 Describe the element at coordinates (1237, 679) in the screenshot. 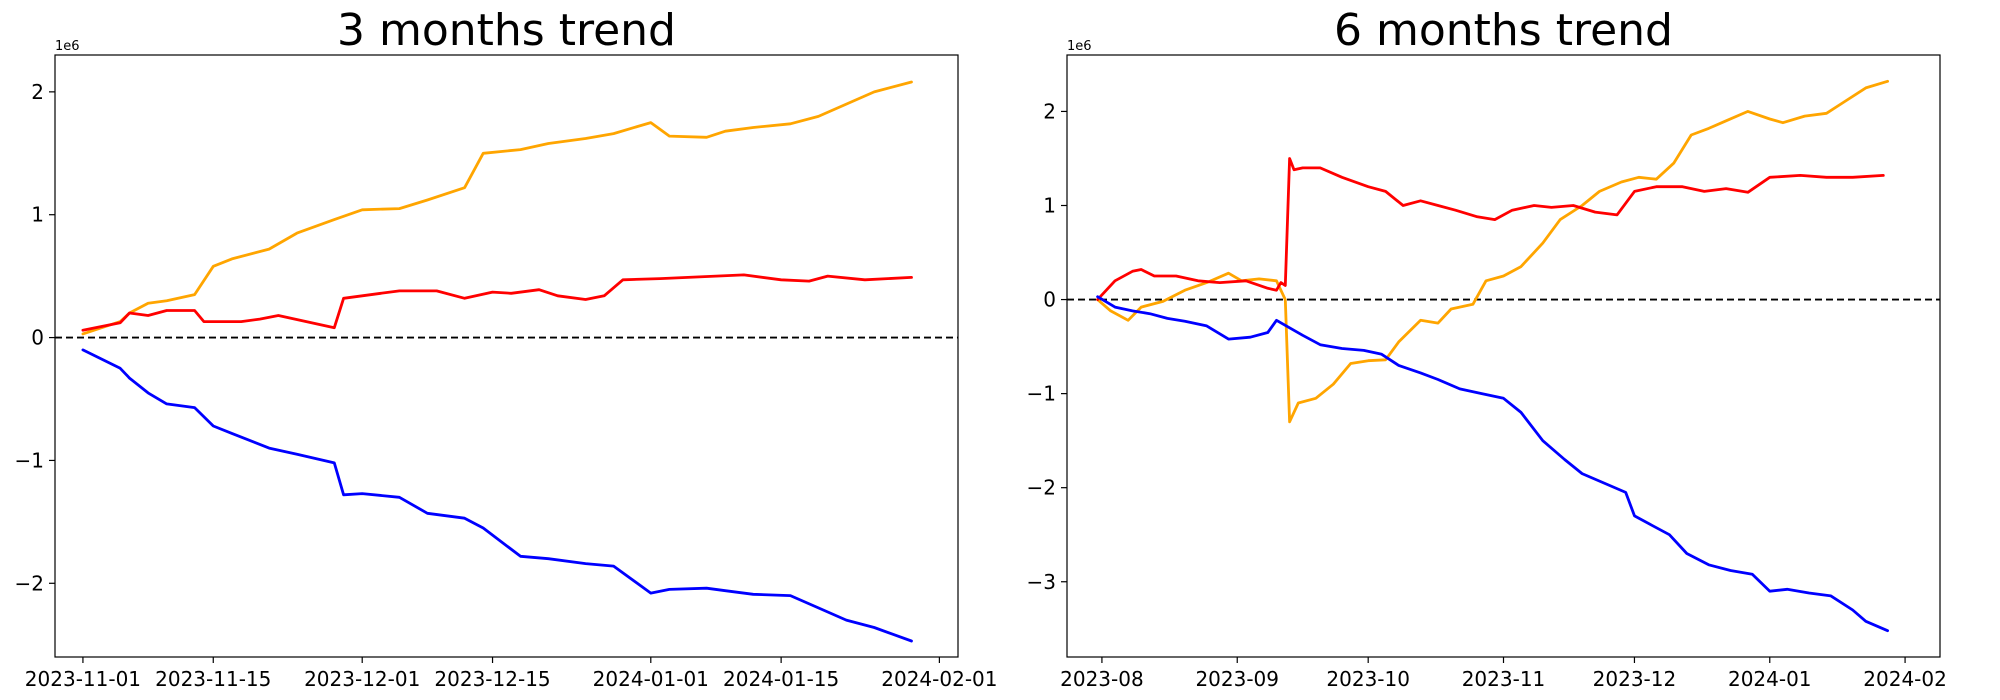

I see `x-tick-label: 2023-09` at that location.